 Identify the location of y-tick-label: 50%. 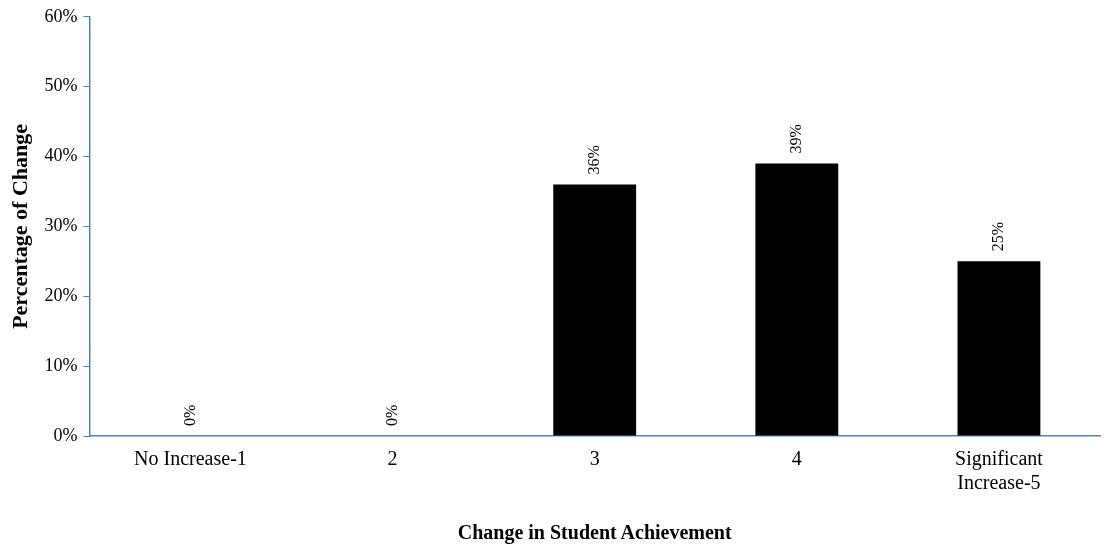
(61, 85).